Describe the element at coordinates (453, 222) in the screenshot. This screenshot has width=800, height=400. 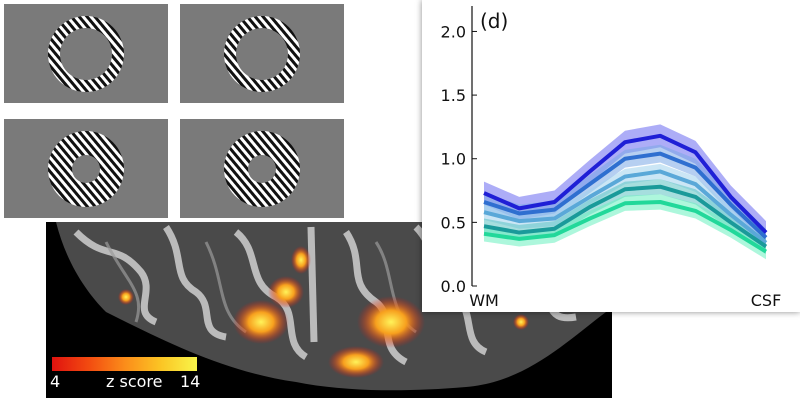
I see `y-tick-label: 0.5` at that location.